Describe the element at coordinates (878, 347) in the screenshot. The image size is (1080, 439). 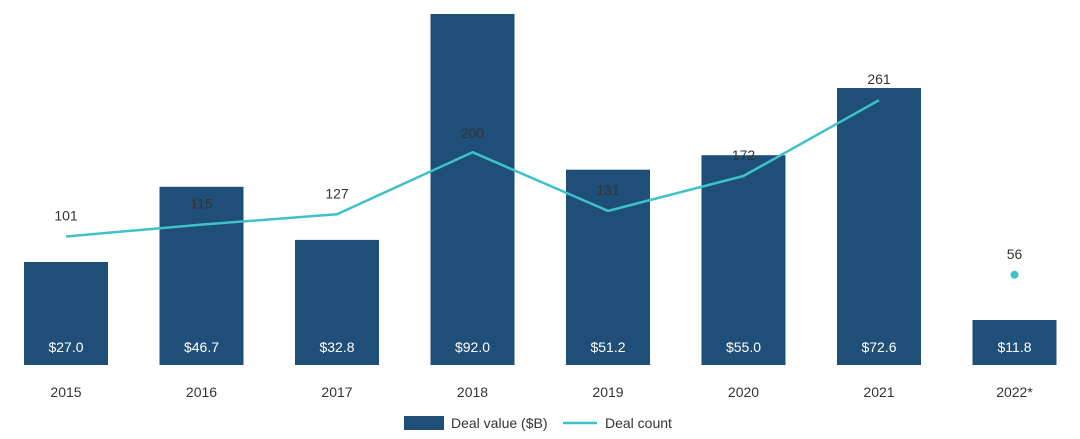
I see `bar-value-label-2021: $72.6` at that location.